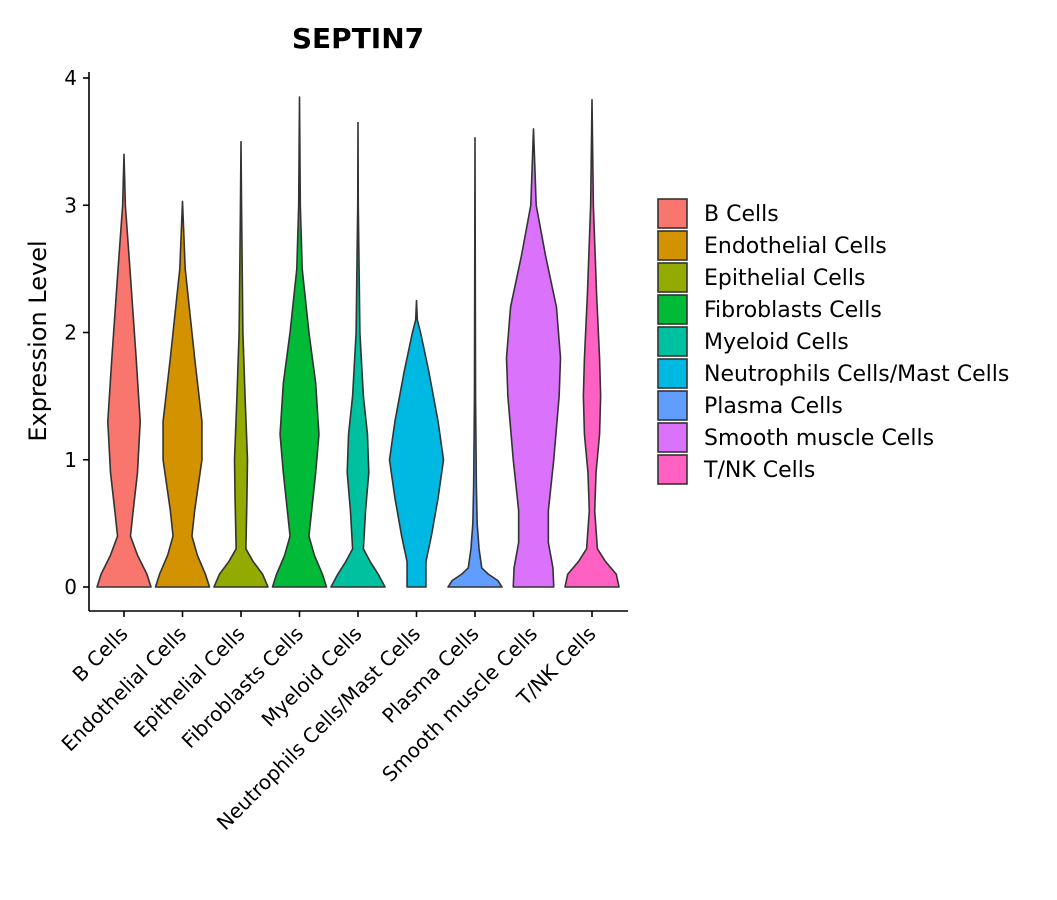 This screenshot has height=900, width=1057. Describe the element at coordinates (672, 213) in the screenshot. I see `legend-swatch-b-cells` at that location.